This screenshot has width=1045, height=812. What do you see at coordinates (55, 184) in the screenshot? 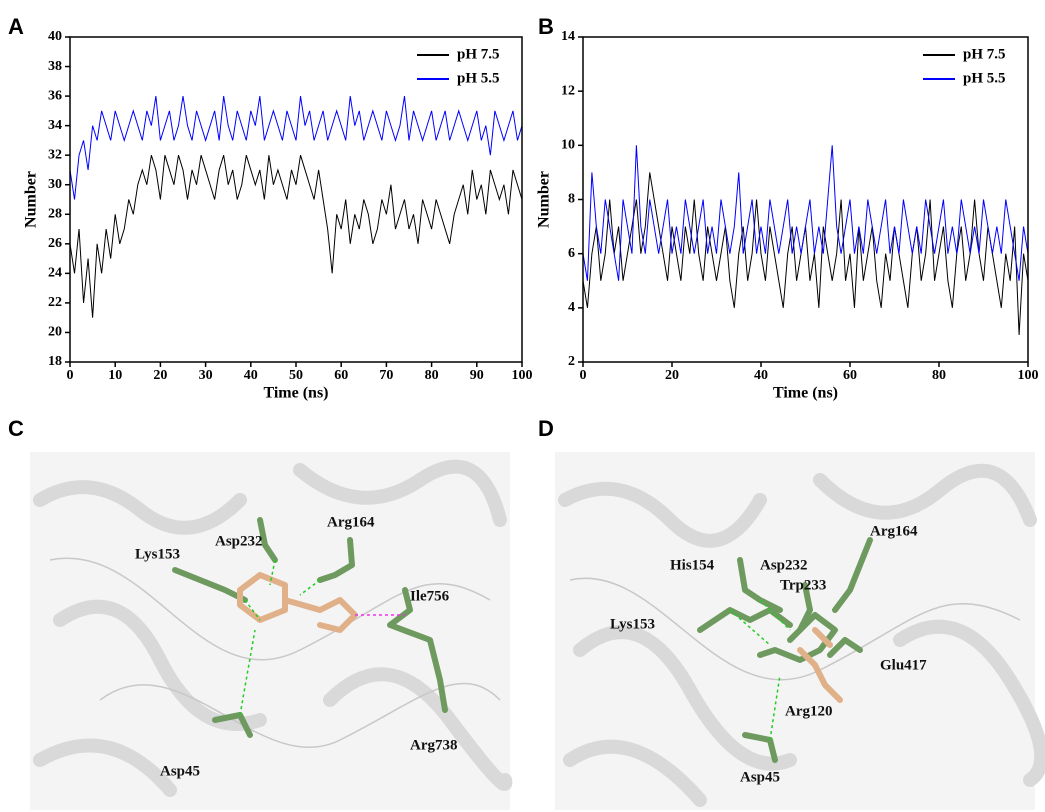
I see `y-tick-label: 30` at bounding box center [55, 184].